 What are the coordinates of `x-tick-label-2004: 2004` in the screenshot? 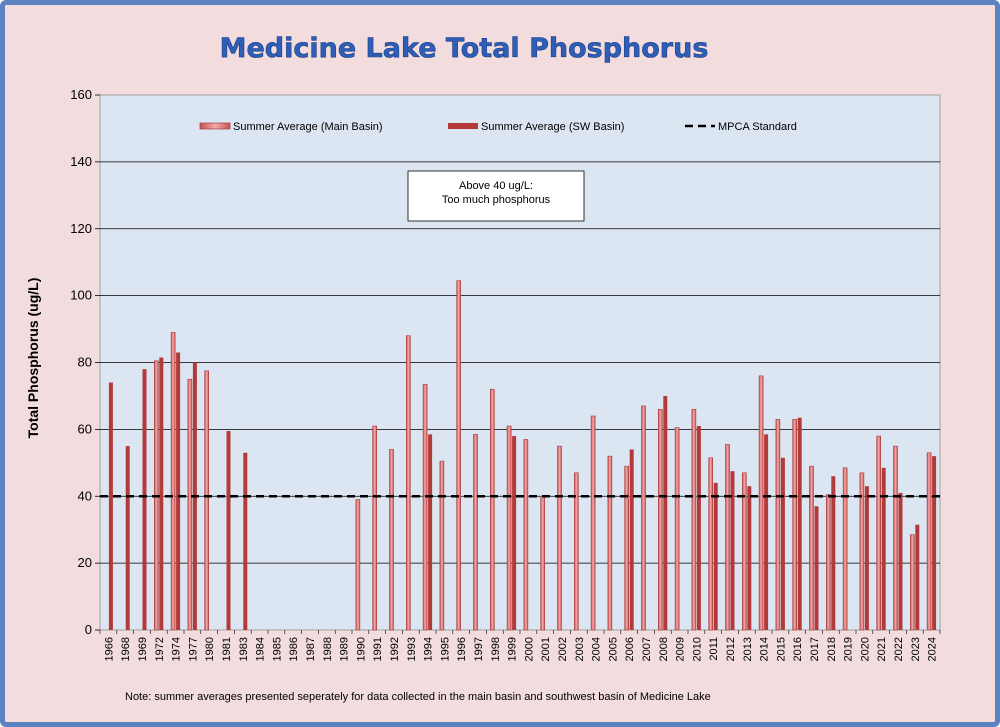 It's located at (597, 649).